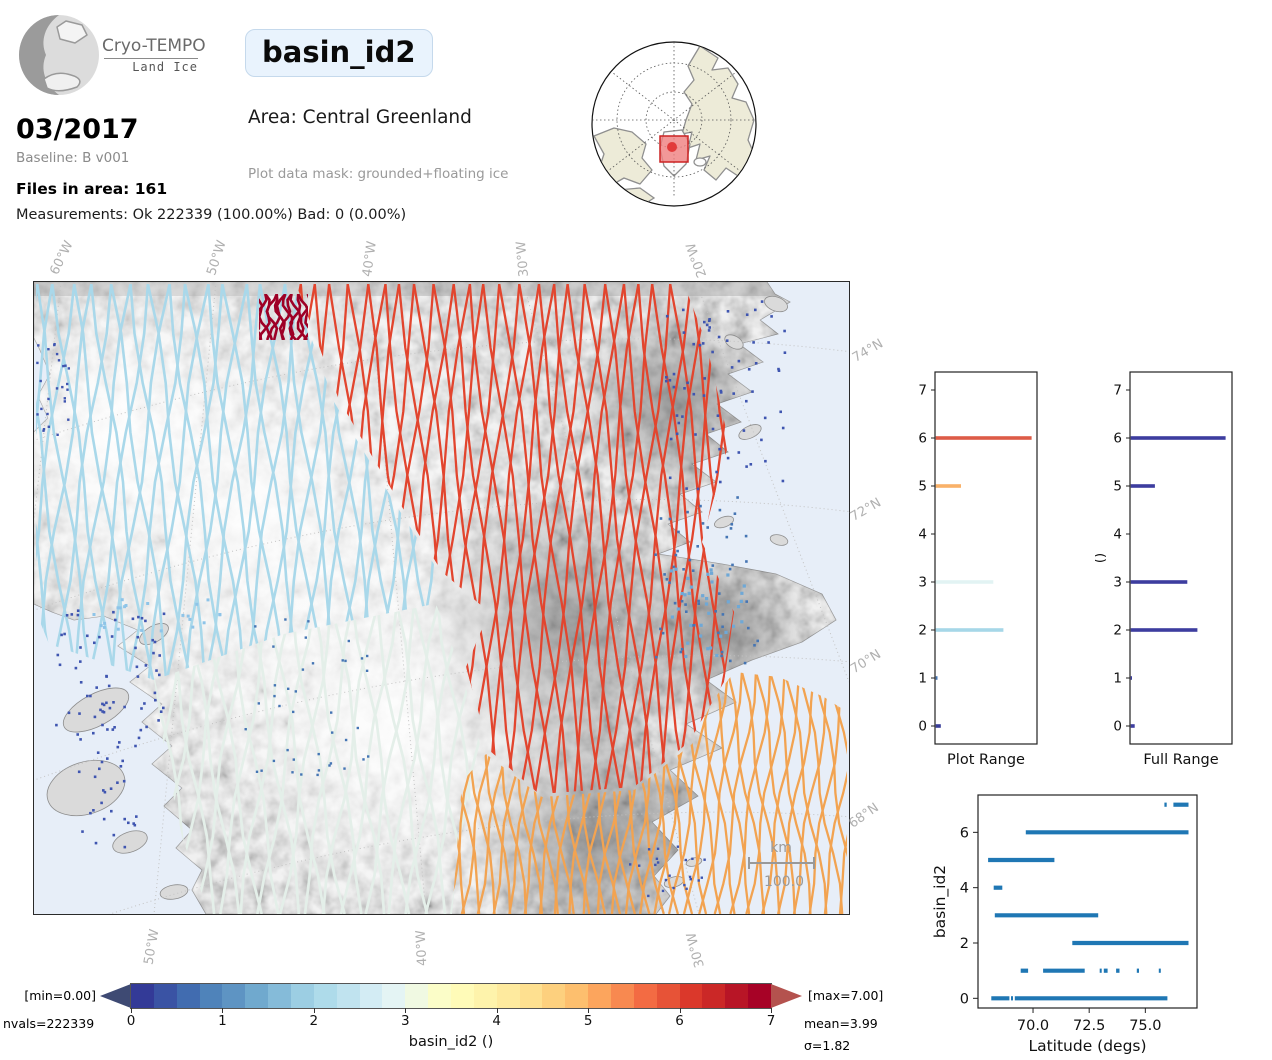 The image size is (1272, 1060). What do you see at coordinates (771, 1021) in the screenshot?
I see `colorbar-tick-label: 7` at bounding box center [771, 1021].